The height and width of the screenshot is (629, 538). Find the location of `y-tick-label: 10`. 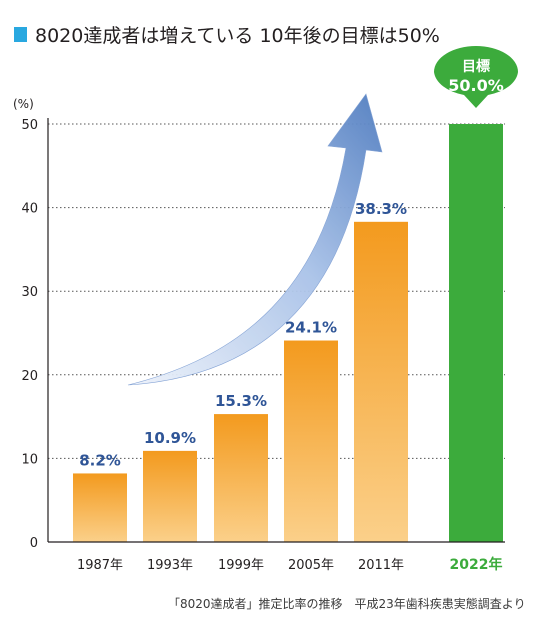

y-tick-label: 10 is located at coordinates (29, 459).